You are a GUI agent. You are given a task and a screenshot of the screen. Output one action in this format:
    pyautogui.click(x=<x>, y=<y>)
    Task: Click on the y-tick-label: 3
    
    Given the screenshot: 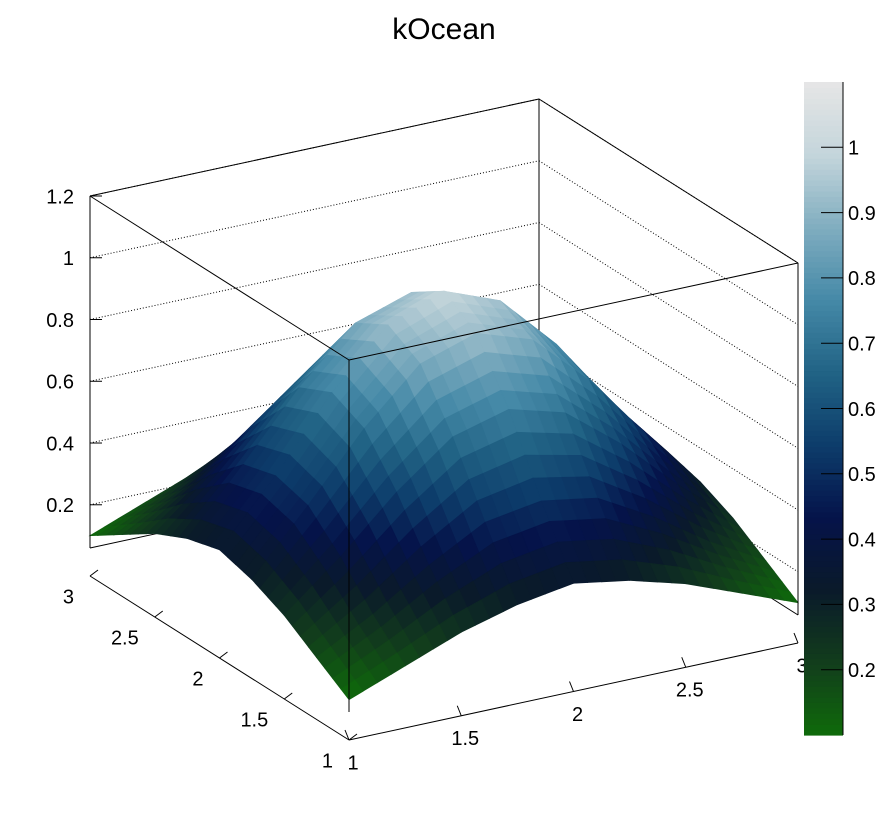 What is the action you would take?
    pyautogui.click(x=68, y=597)
    